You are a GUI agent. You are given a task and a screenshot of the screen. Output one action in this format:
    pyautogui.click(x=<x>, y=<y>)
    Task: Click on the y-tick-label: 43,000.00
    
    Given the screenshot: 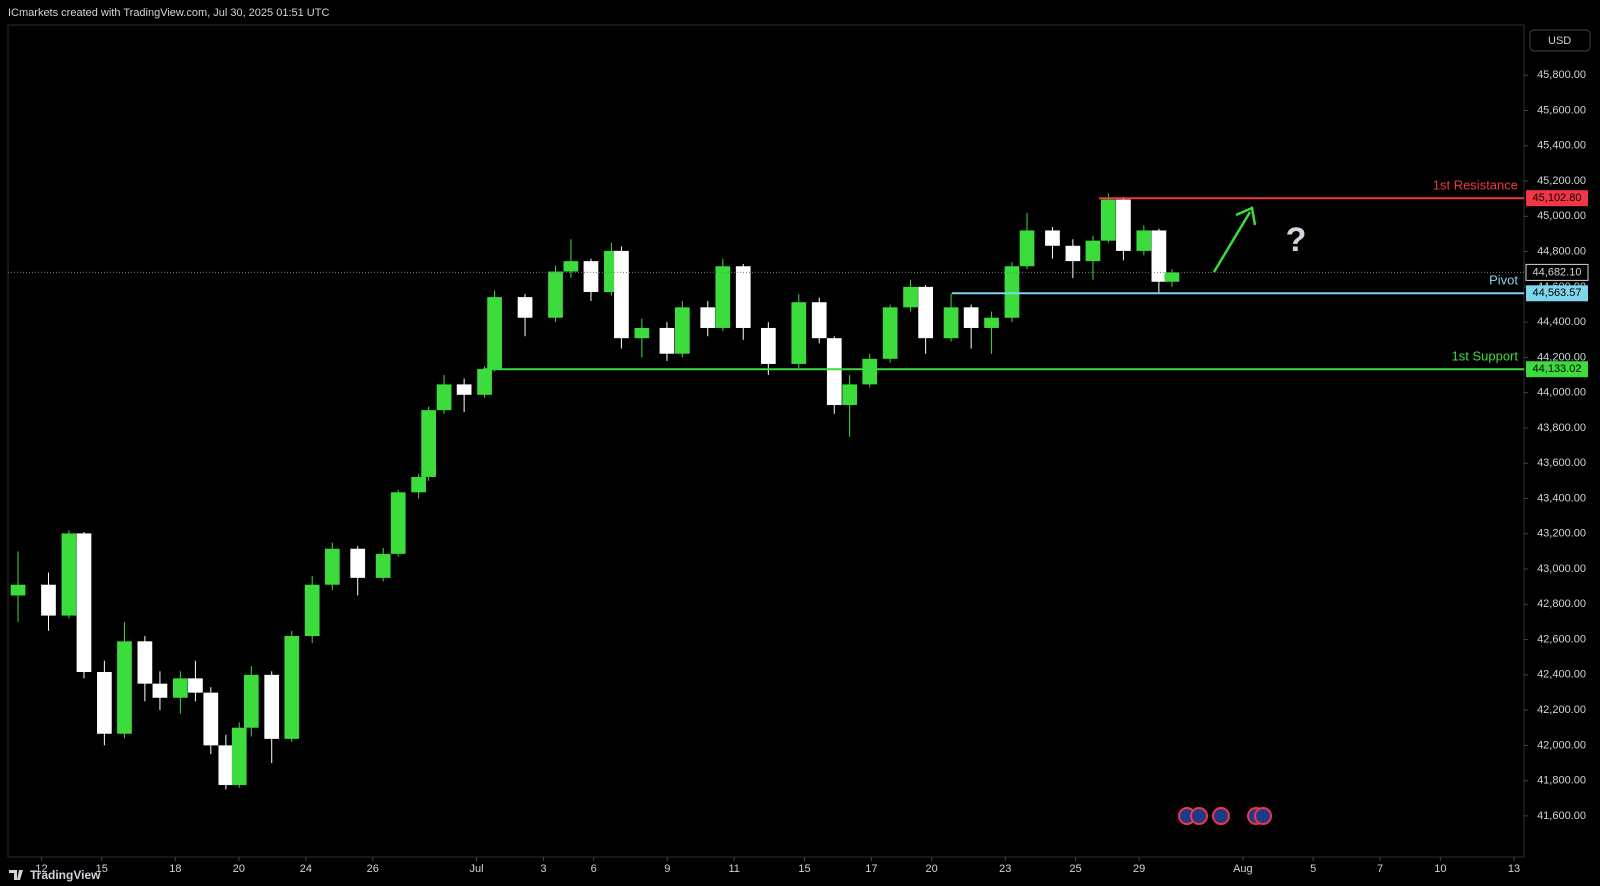 What is the action you would take?
    pyautogui.click(x=1561, y=569)
    